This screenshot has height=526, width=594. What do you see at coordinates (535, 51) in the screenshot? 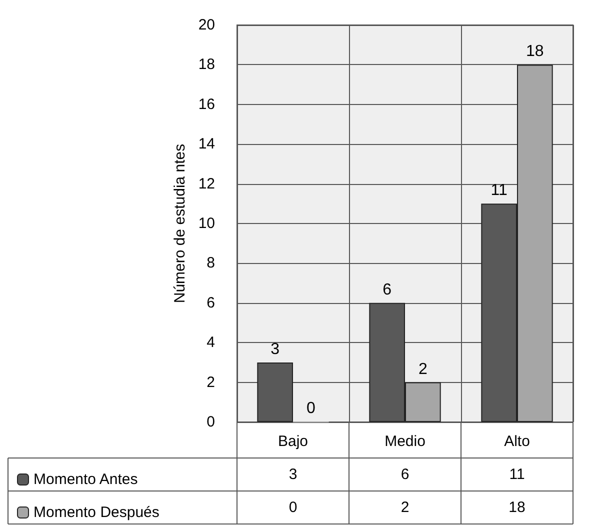
I see `data-label: 18` at bounding box center [535, 51].